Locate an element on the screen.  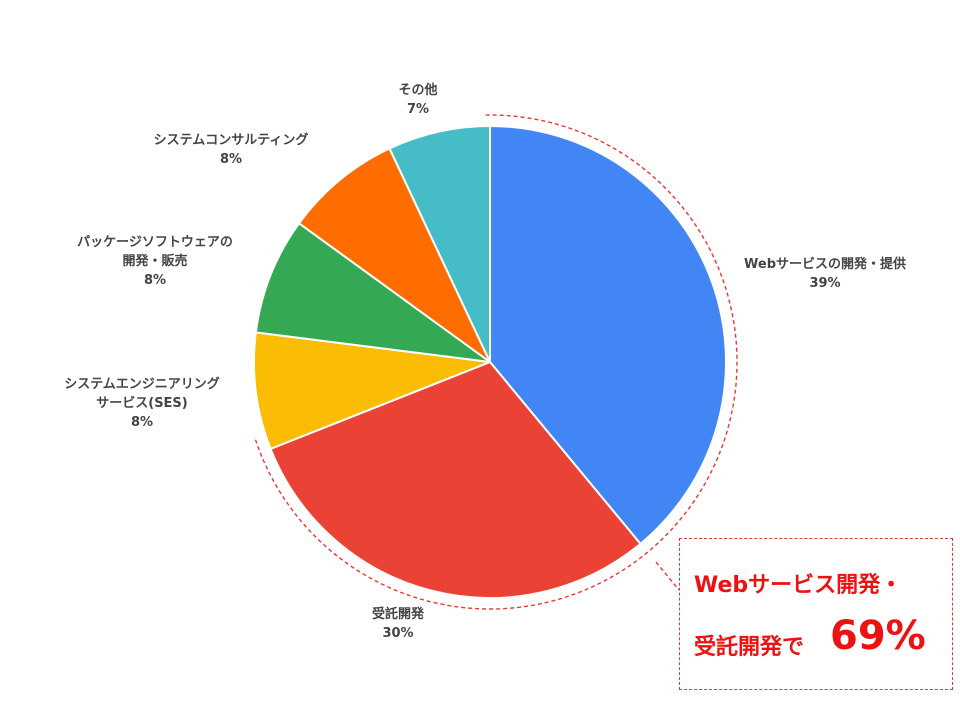
callout-line-1: Webサービス開発・ is located at coordinates (798, 585).